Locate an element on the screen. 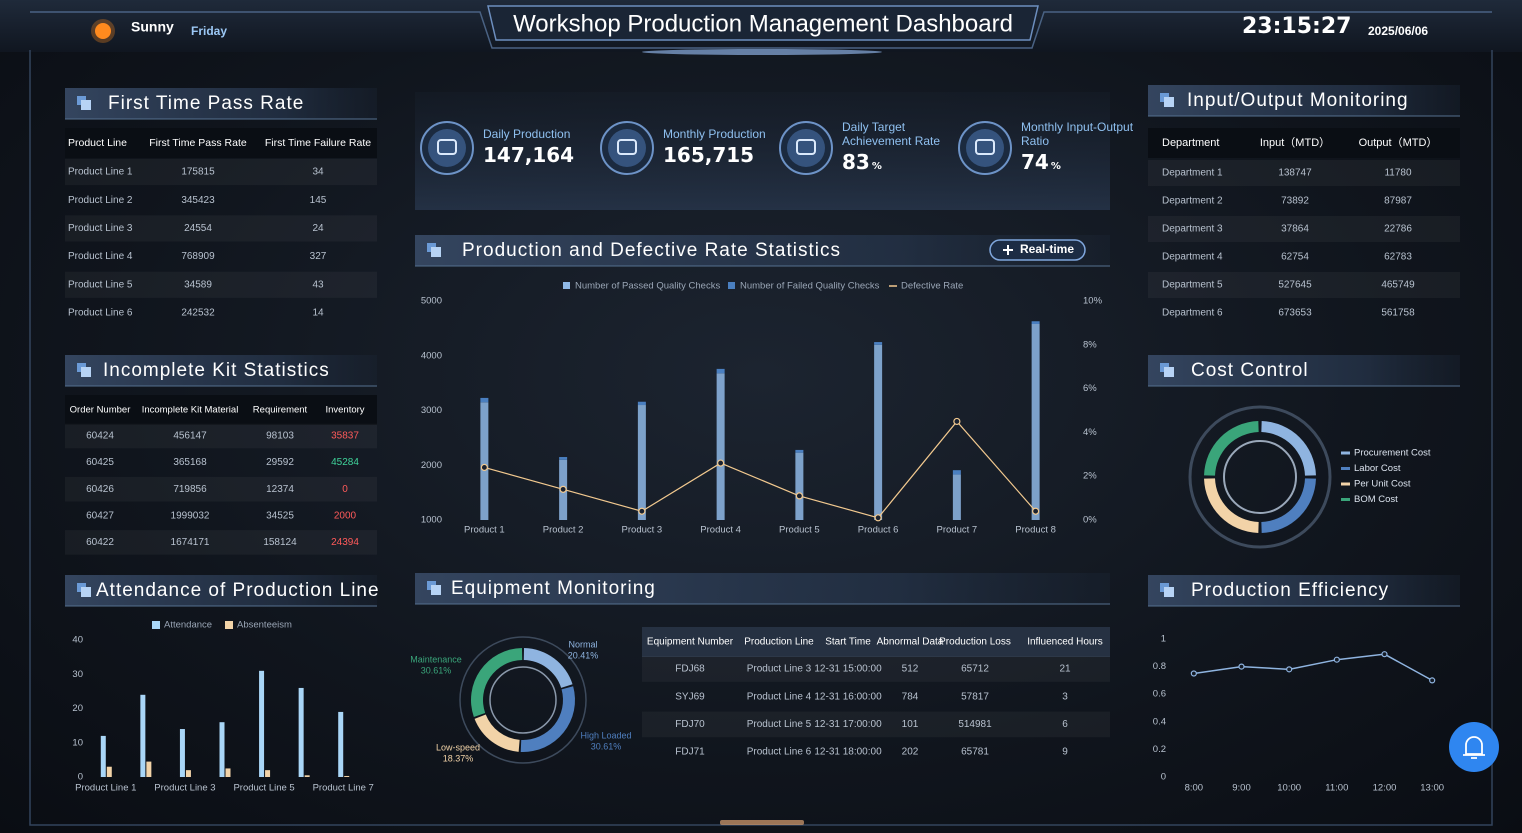 The height and width of the screenshot is (833, 1522). column-header: Start Time is located at coordinates (848, 642).